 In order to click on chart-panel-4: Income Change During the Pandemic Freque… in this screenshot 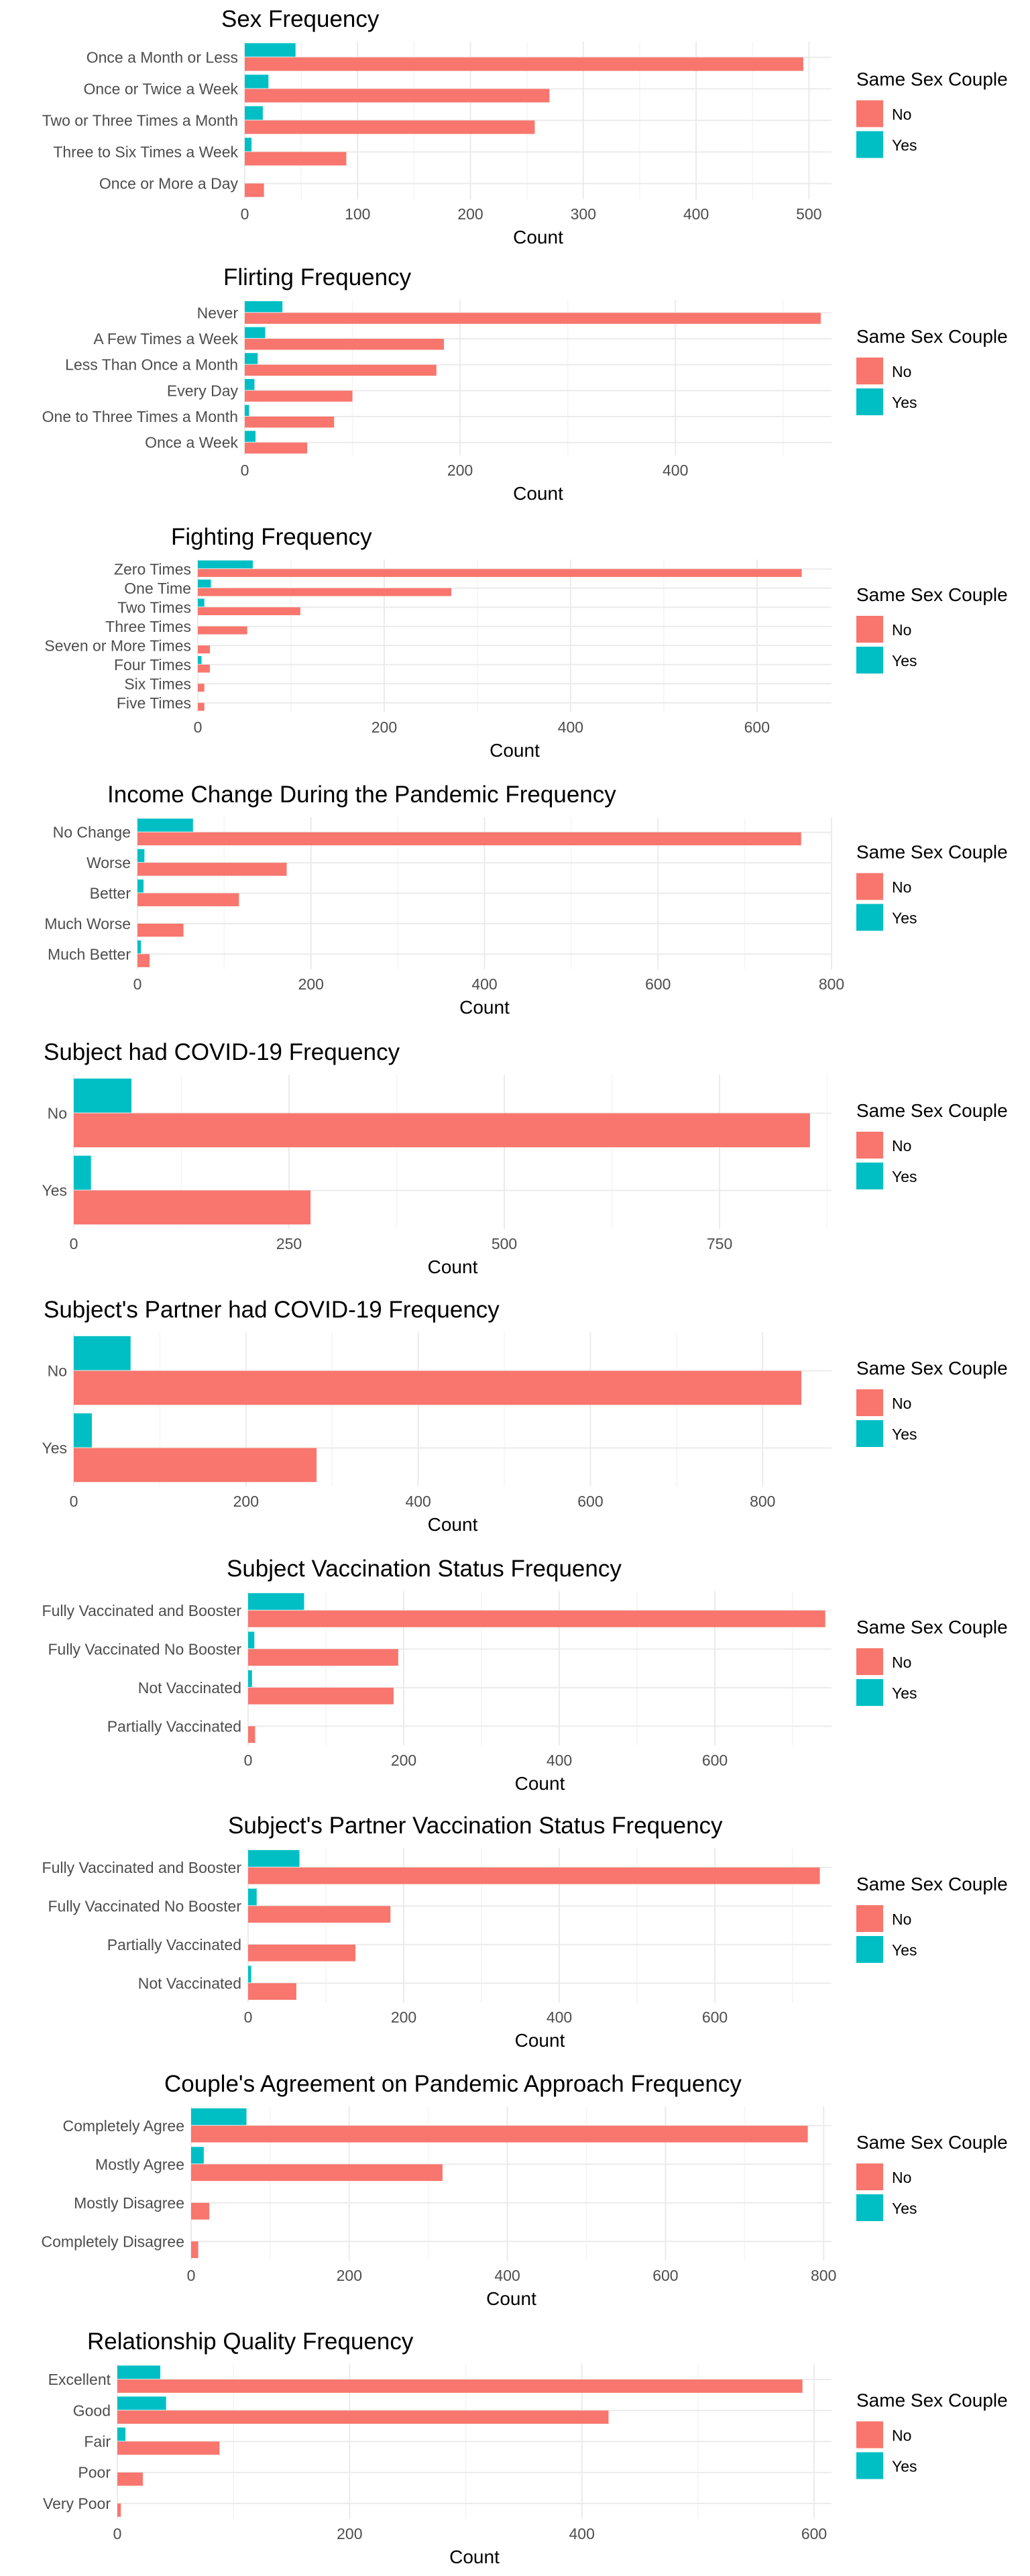, I will do `click(525, 900)`.